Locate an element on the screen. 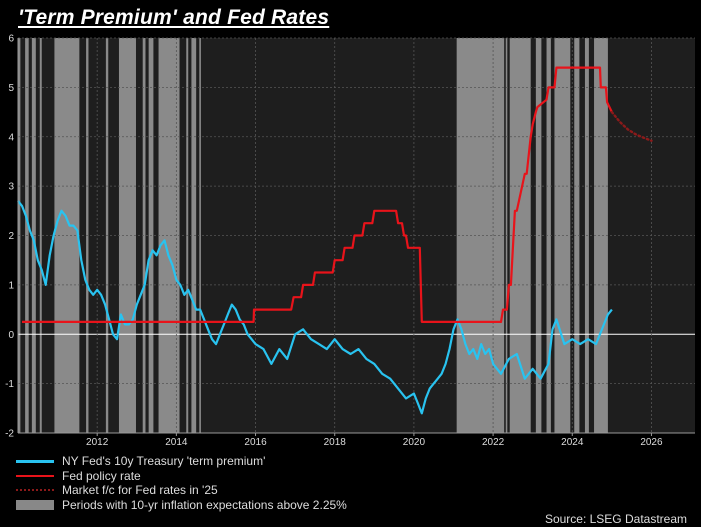  source-note: Source: LSEG Datastream is located at coordinates (615, 519).